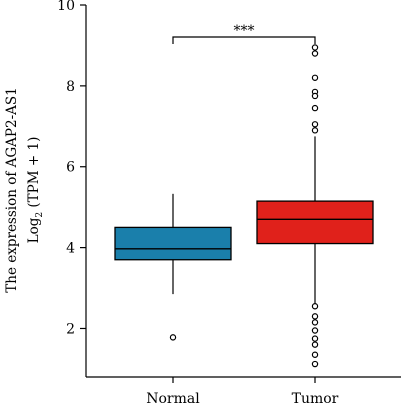  Describe the element at coordinates (315, 398) in the screenshot. I see `x-category-label: Tumor` at that location.